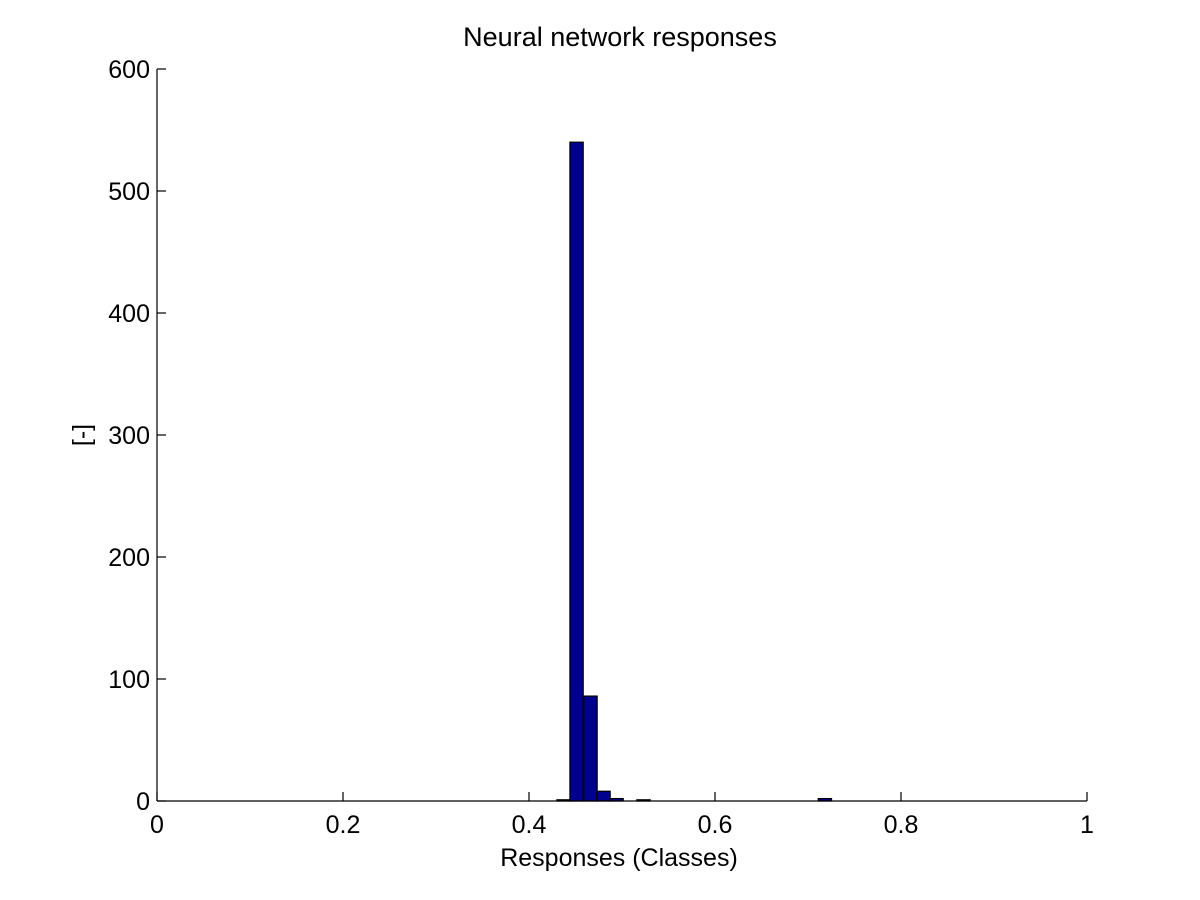 This screenshot has width=1200, height=900. What do you see at coordinates (129, 70) in the screenshot?
I see `y-tick-label: 600` at bounding box center [129, 70].